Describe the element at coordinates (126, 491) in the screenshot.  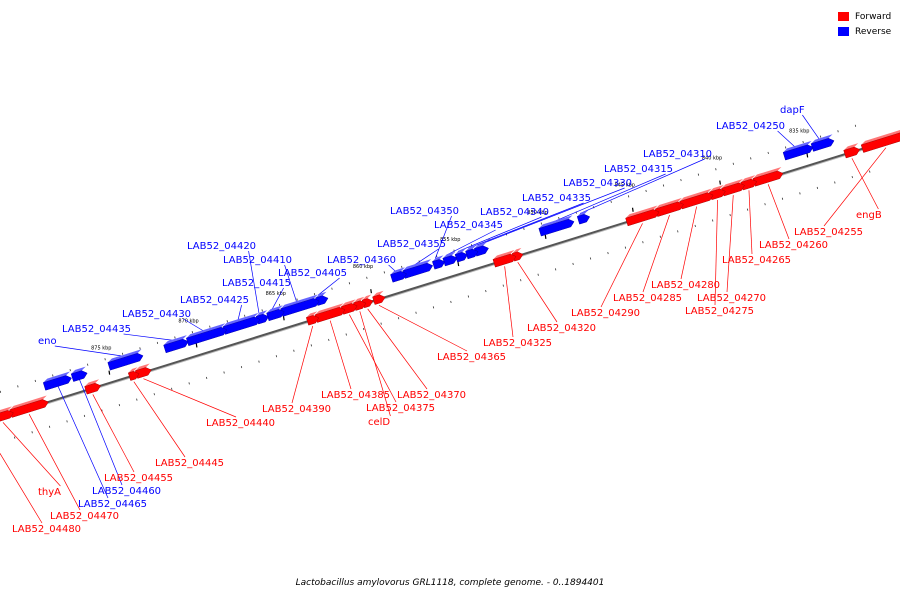
I see `gene-label-lab52_04460: LAB52_04460` at that location.